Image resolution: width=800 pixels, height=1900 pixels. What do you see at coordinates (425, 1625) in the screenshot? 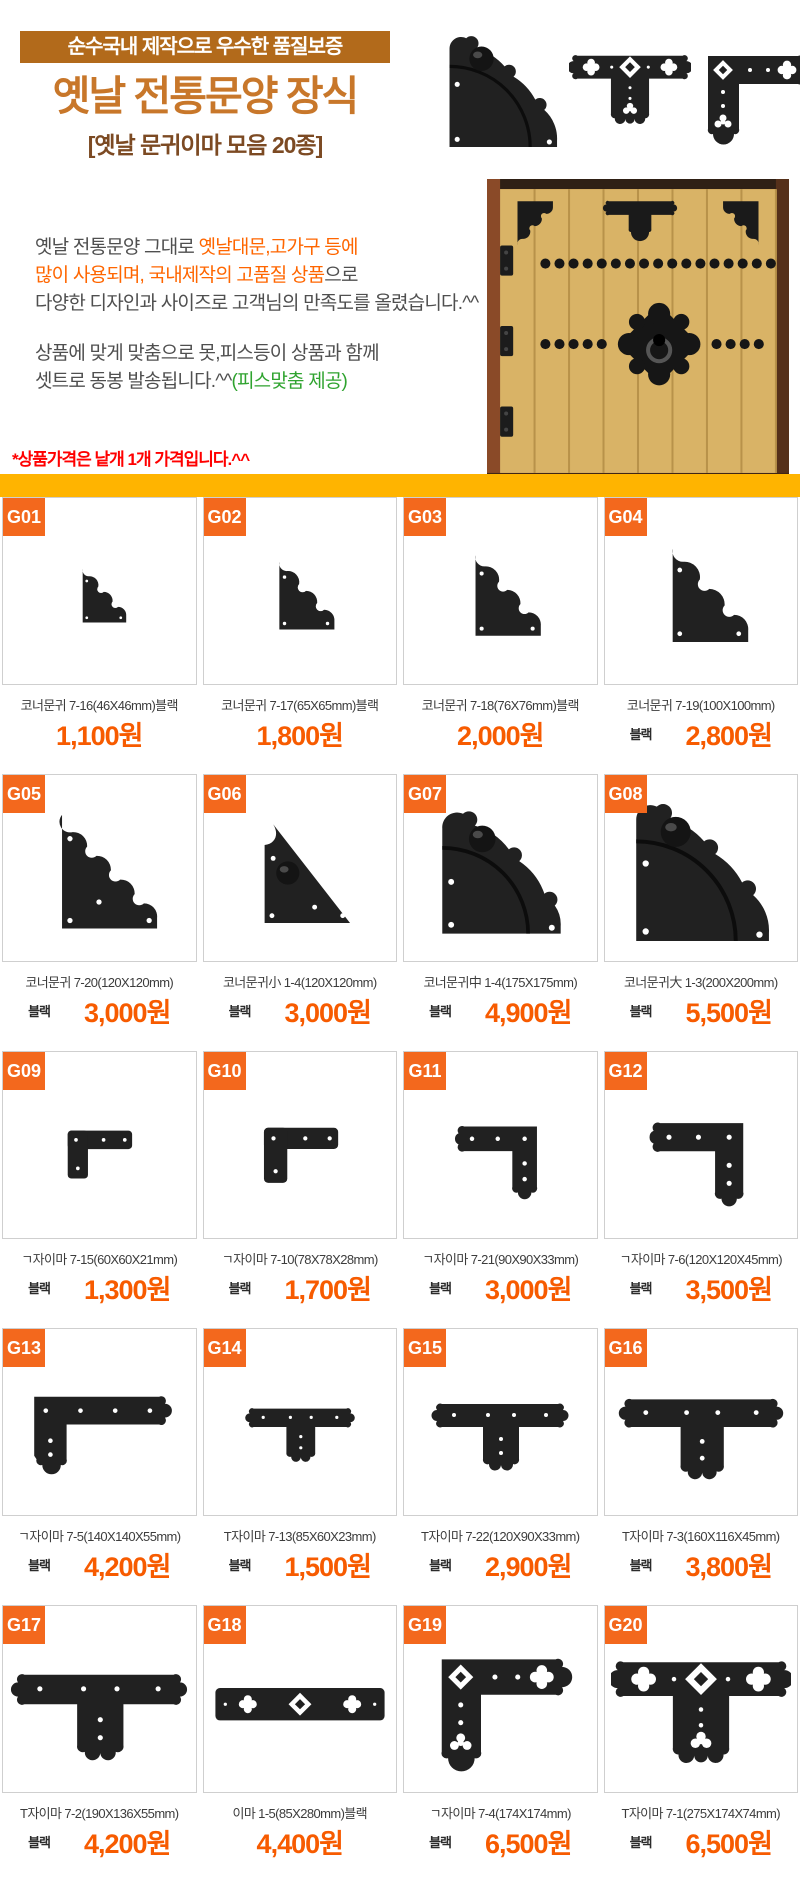
I see `product-code-badge: G19` at bounding box center [425, 1625].